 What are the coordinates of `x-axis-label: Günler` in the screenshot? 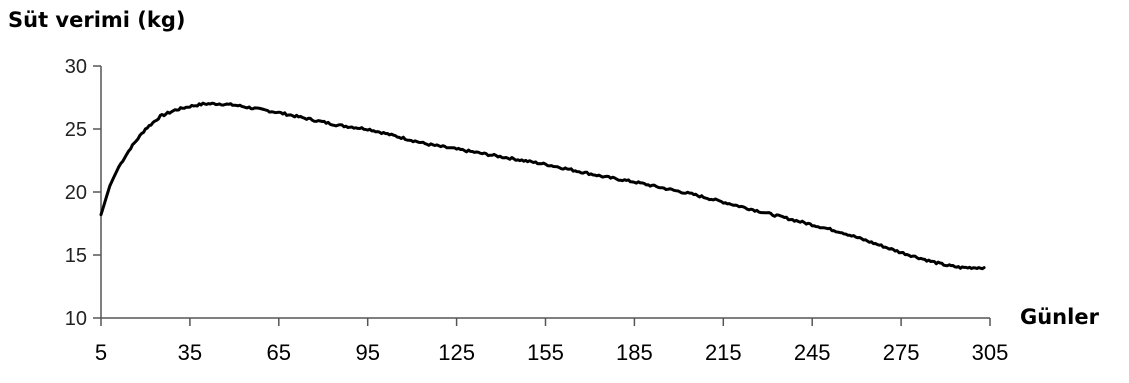 It's located at (1060, 317).